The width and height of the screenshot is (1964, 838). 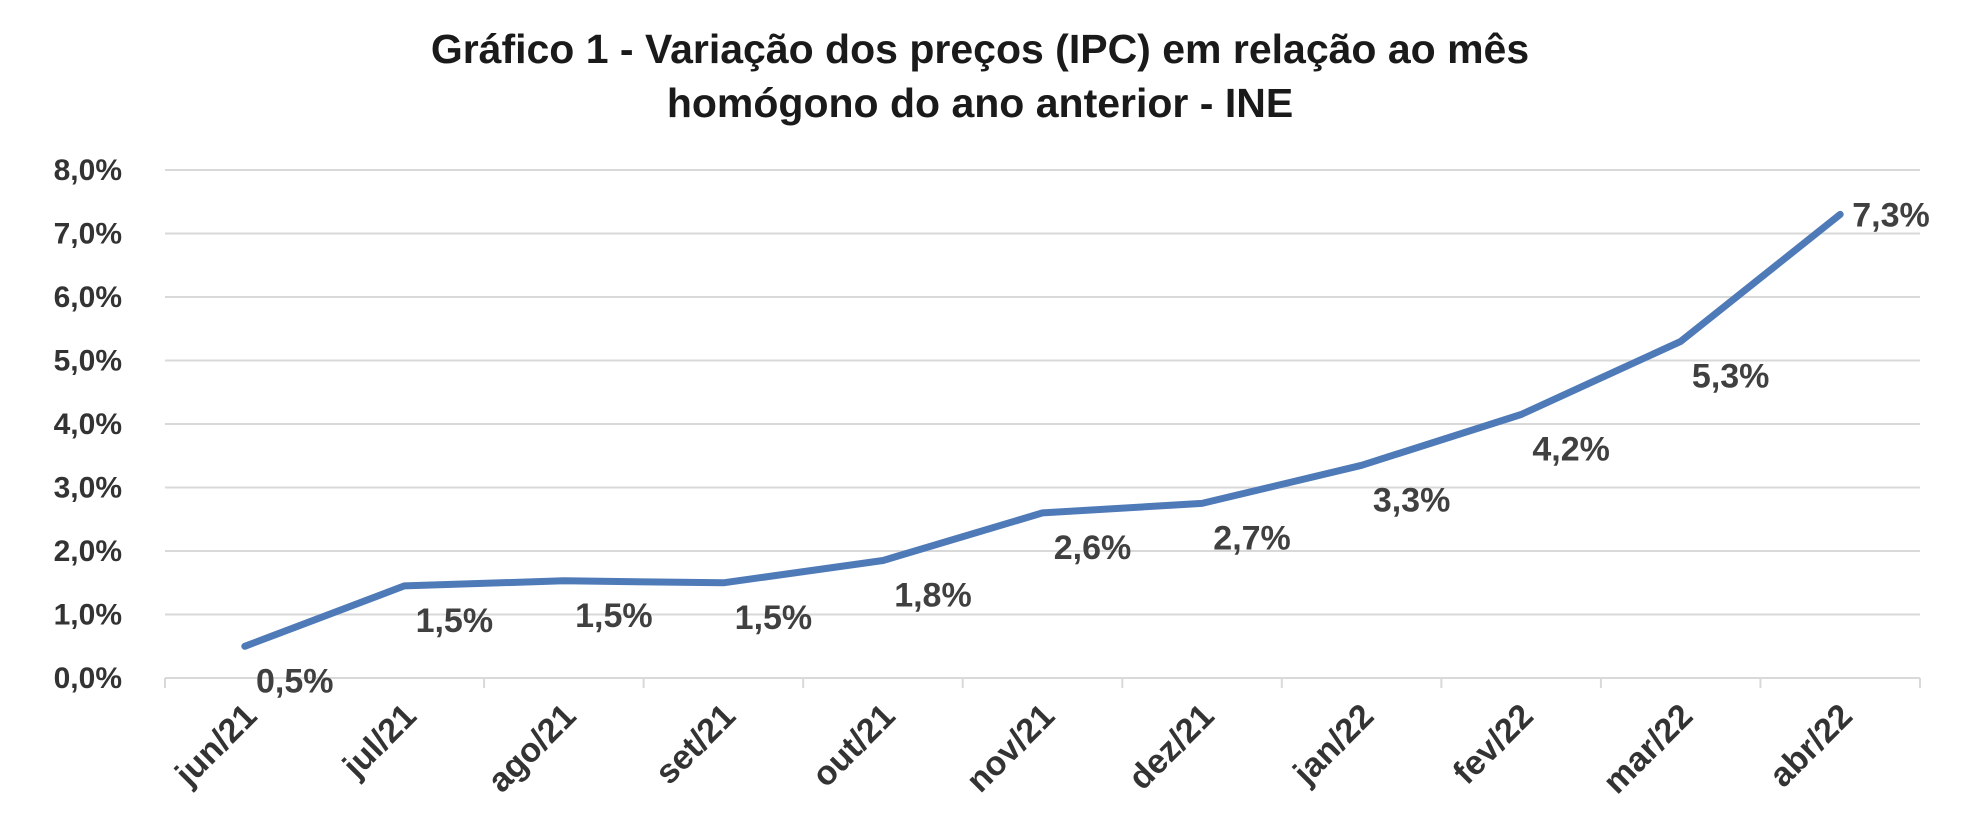 I want to click on data-label: 1,8%, so click(x=933, y=596).